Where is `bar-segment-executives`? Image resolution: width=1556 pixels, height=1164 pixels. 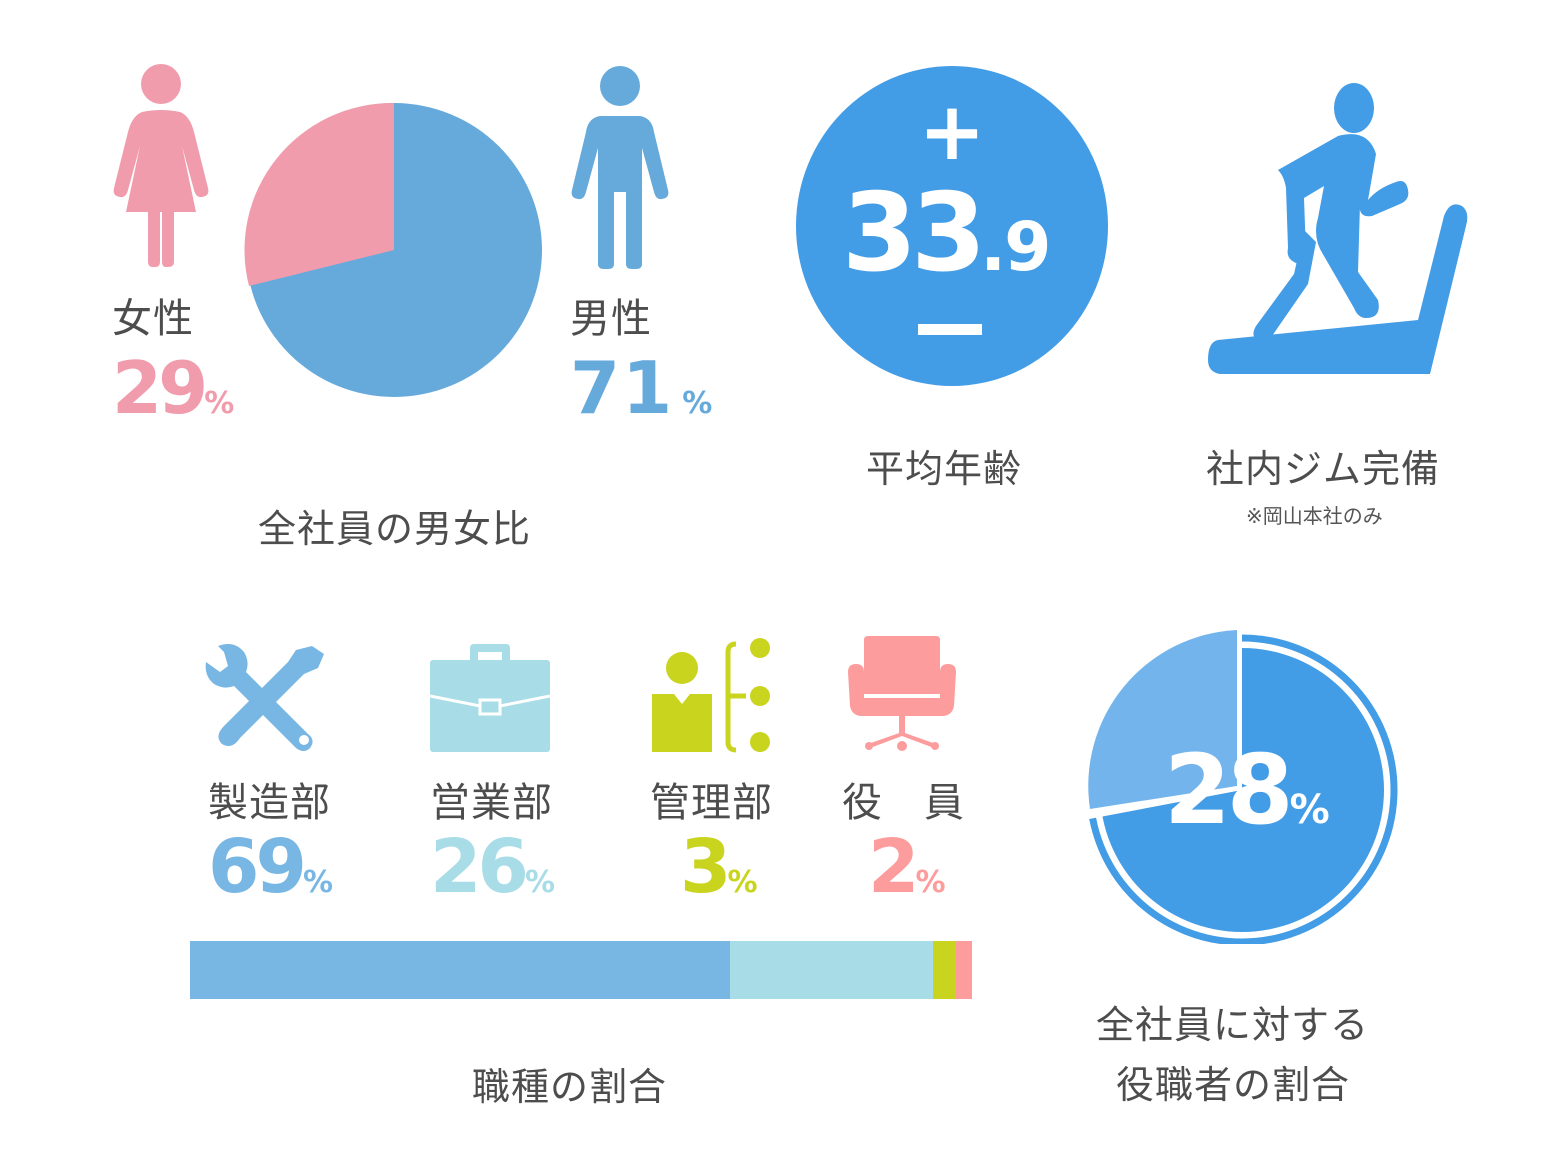
bar-segment-executives is located at coordinates (964, 970).